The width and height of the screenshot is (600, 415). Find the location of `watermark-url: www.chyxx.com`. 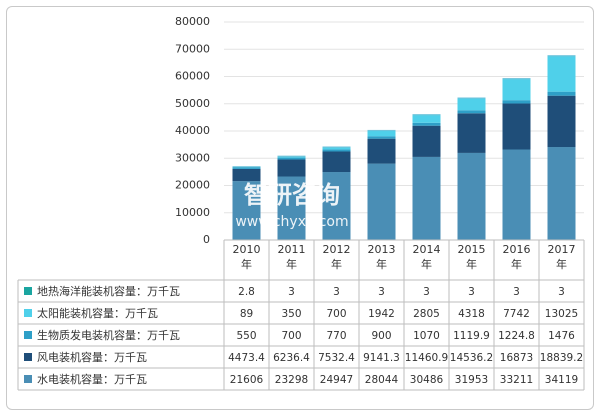

watermark-url: www.chyxx.com is located at coordinates (291, 222).